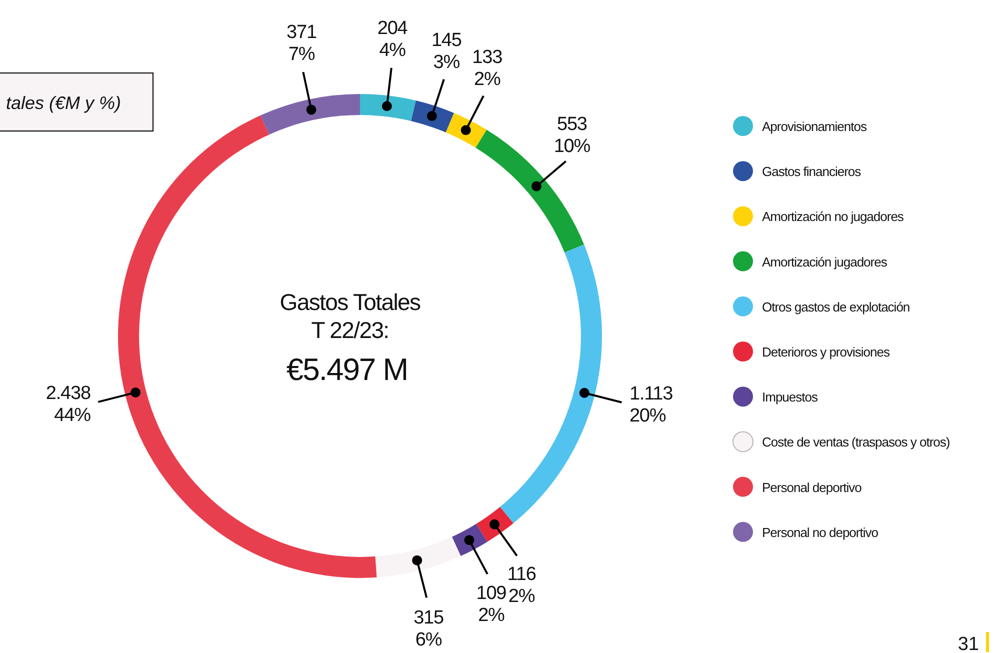 Image resolution: width=995 pixels, height=653 pixels. Describe the element at coordinates (347, 369) in the screenshot. I see `text: €5.497 M` at that location.